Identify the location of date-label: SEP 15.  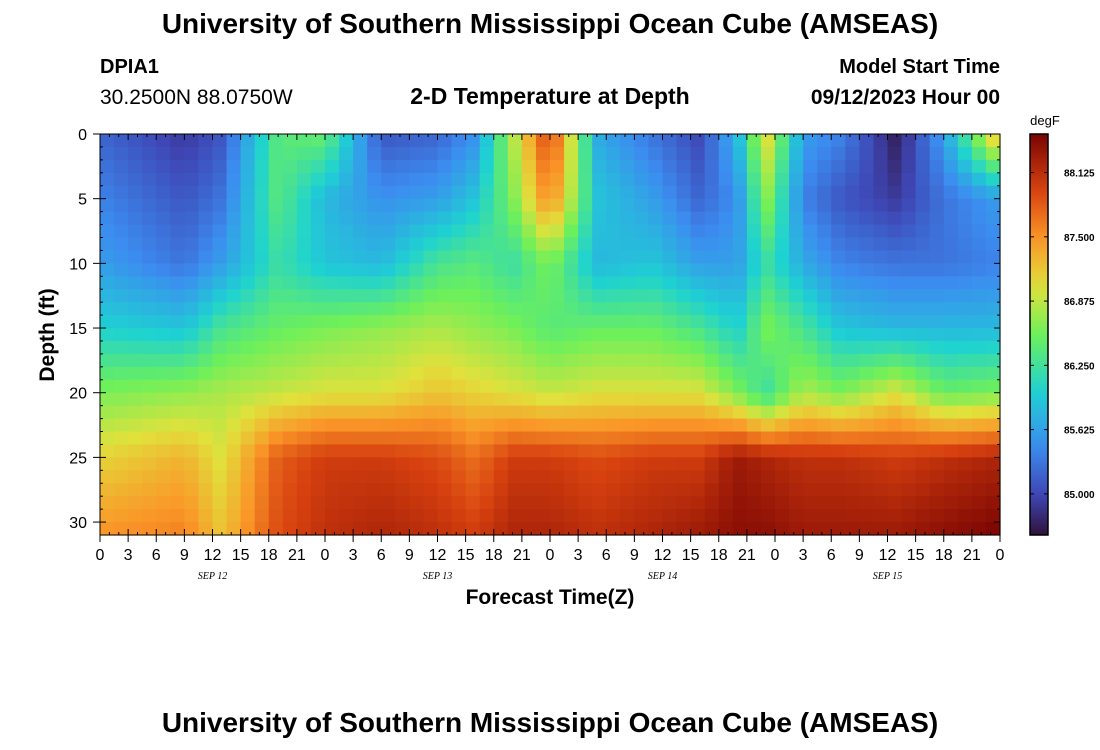
(888, 576).